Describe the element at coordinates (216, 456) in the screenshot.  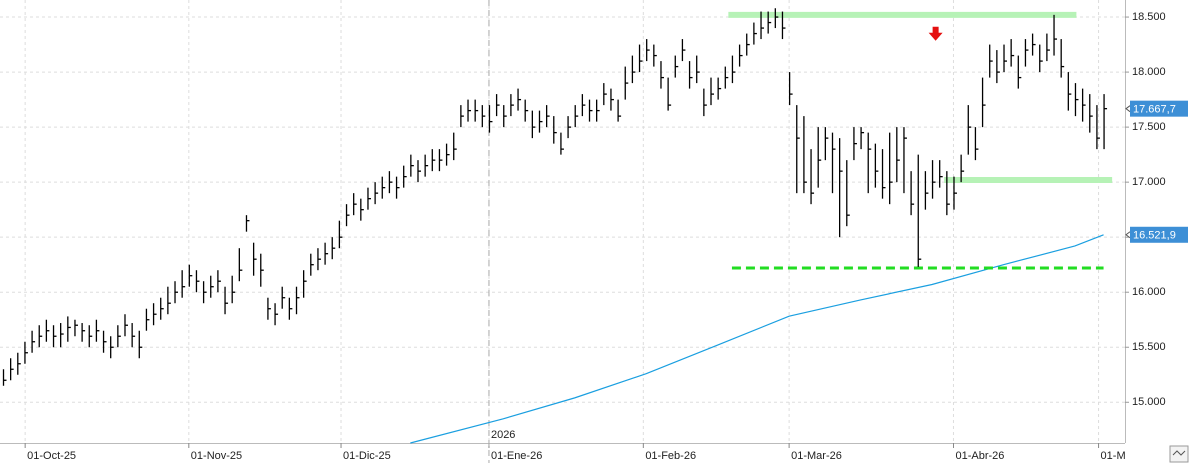
I see `x-tick-label: 01-Nov-25` at that location.